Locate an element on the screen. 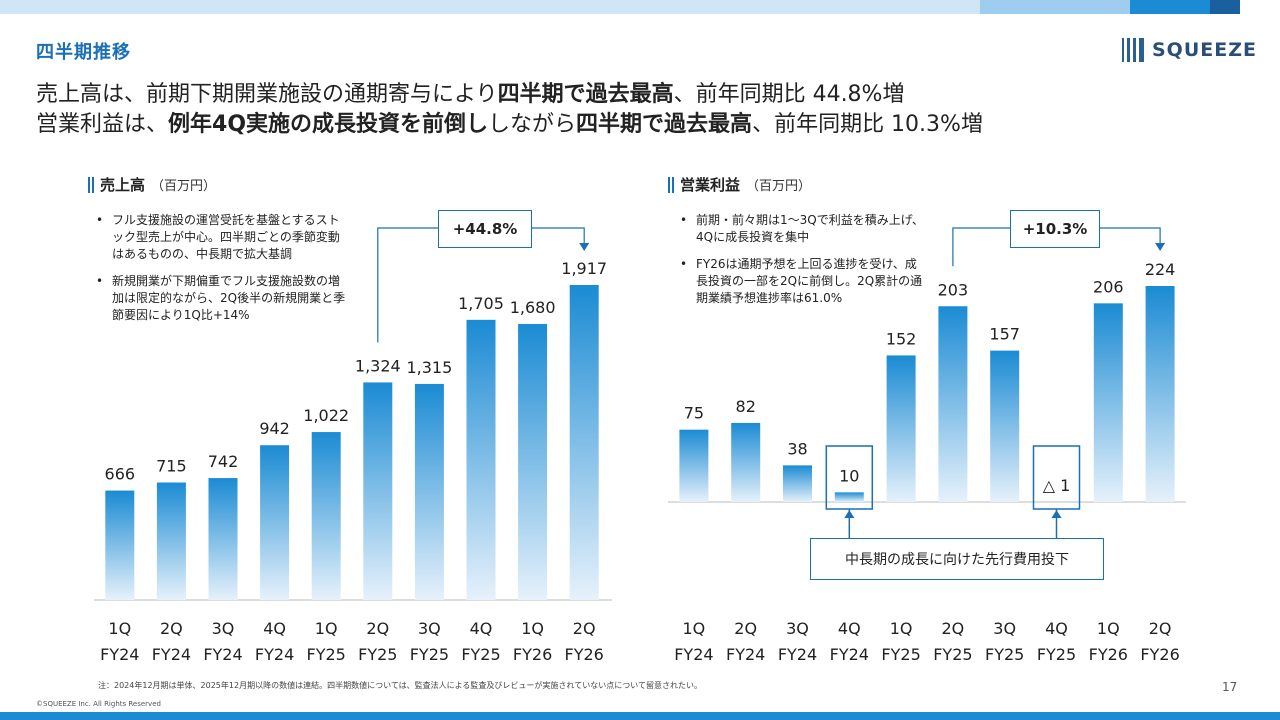  profit-value-label: 203 is located at coordinates (953, 289).